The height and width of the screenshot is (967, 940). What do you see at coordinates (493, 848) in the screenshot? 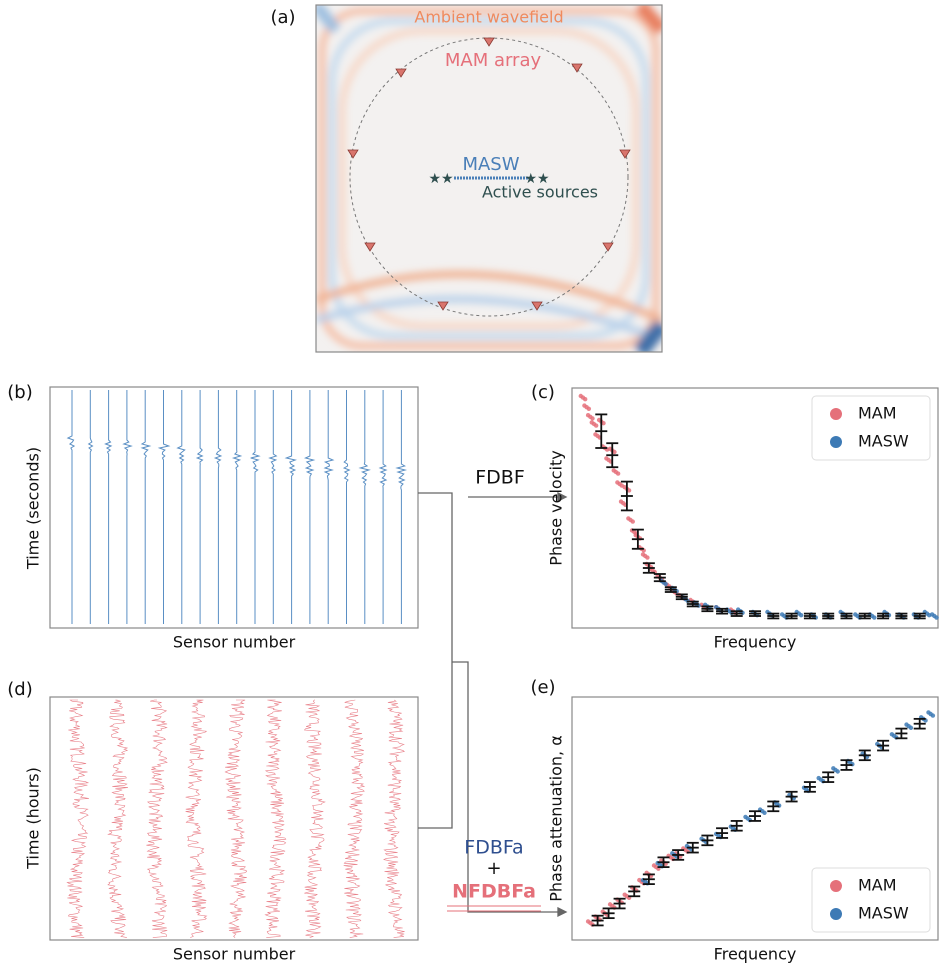
I see `method-label: FDBFa` at bounding box center [493, 848].